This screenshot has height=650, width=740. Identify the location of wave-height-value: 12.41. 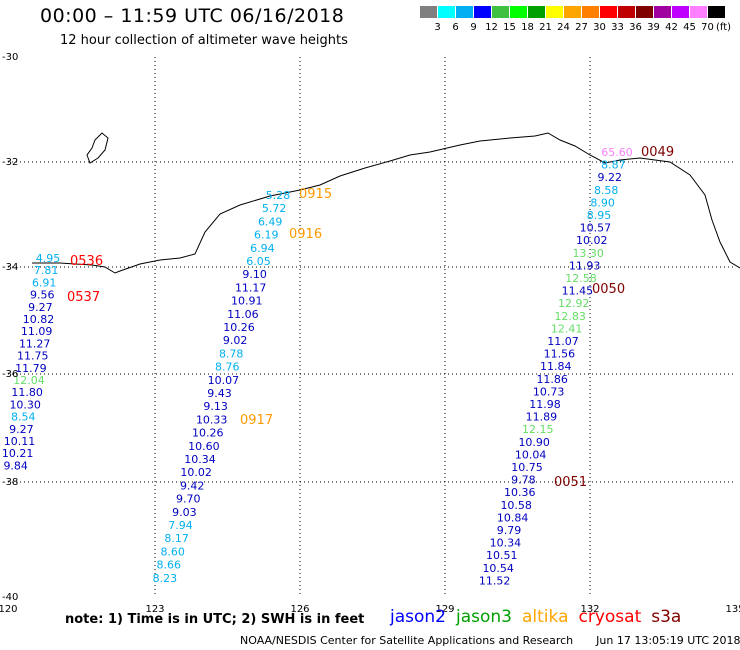
(567, 328).